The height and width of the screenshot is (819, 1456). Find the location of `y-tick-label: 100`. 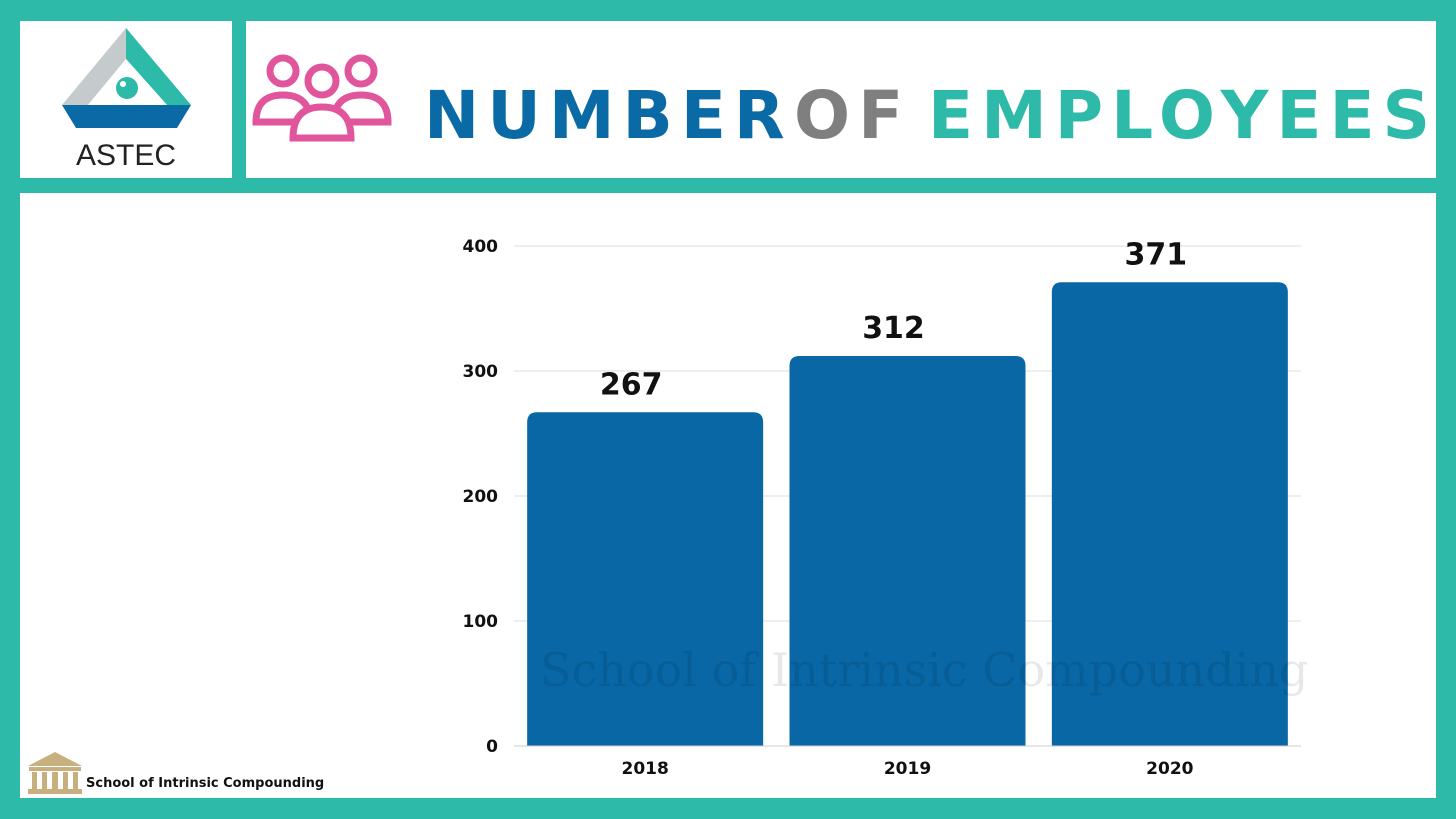

y-tick-label: 100 is located at coordinates (481, 622).